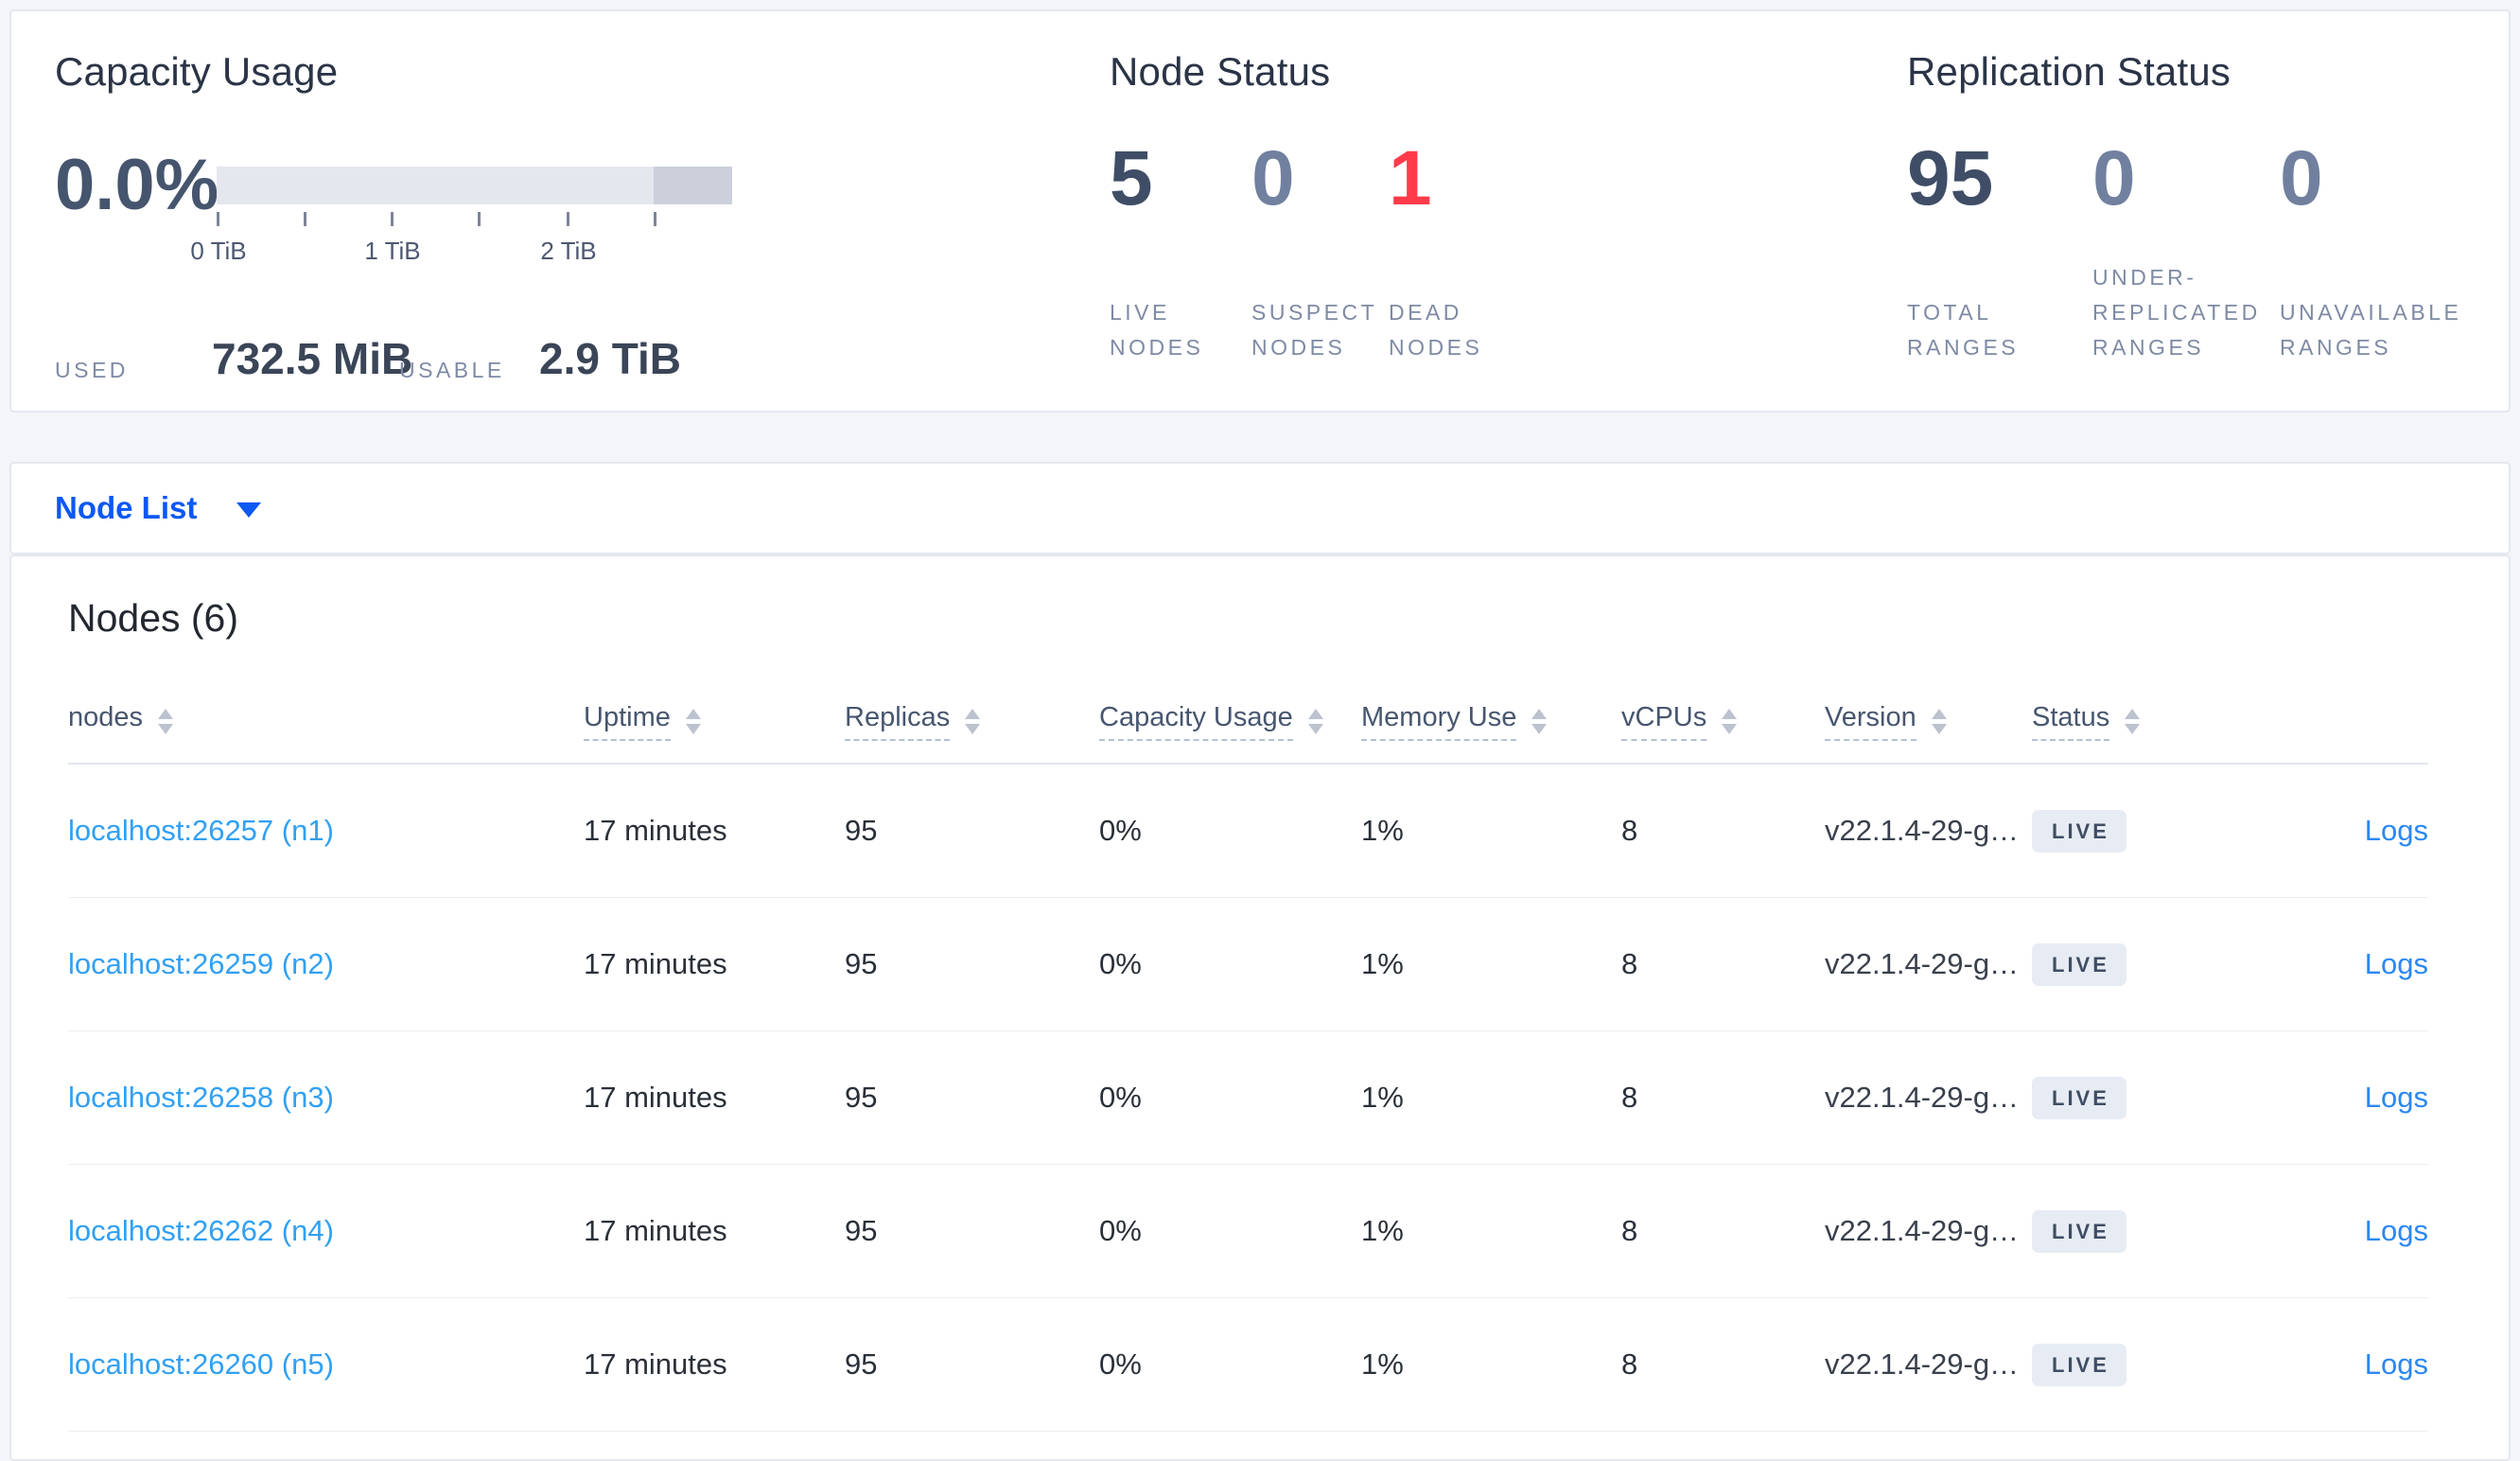 The height and width of the screenshot is (1461, 2520). I want to click on suspect-nodes-label: SUSPECT NODES, so click(1314, 330).